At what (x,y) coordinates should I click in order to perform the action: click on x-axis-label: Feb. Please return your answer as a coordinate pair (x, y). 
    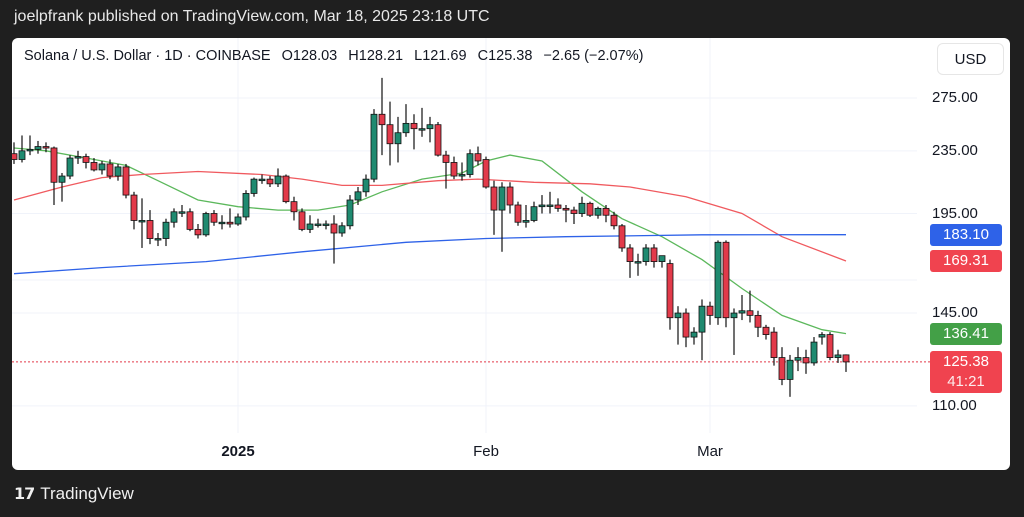
    Looking at the image, I should click on (486, 451).